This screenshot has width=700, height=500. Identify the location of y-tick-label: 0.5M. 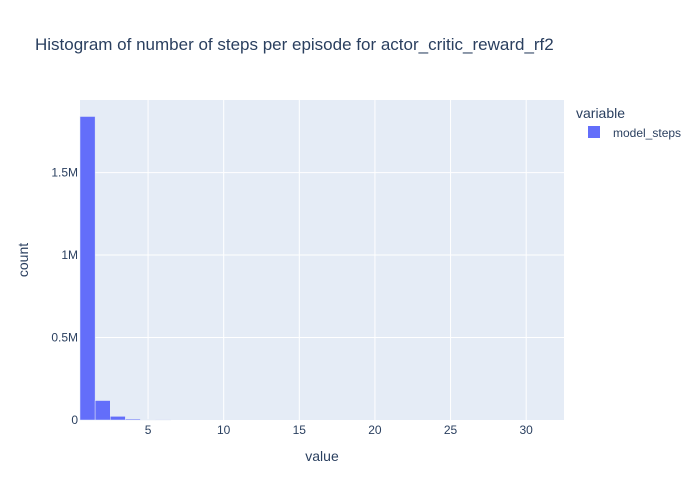
(64, 338).